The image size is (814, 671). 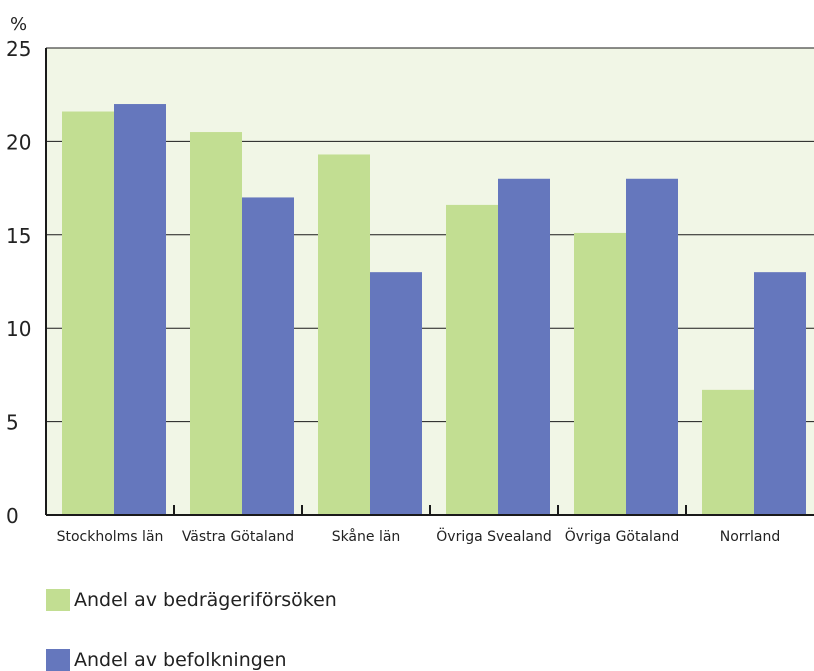 I want to click on x-tick-label: Övriga Svealand, so click(x=493, y=536).